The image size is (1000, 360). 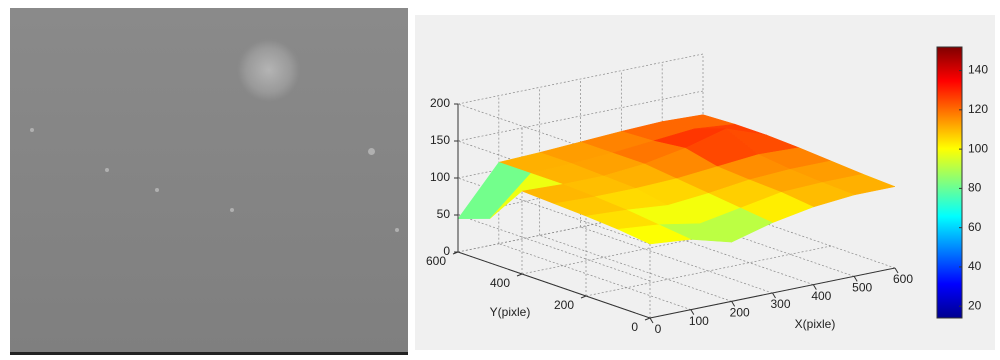 I want to click on z-tick-label: 50, so click(x=444, y=214).